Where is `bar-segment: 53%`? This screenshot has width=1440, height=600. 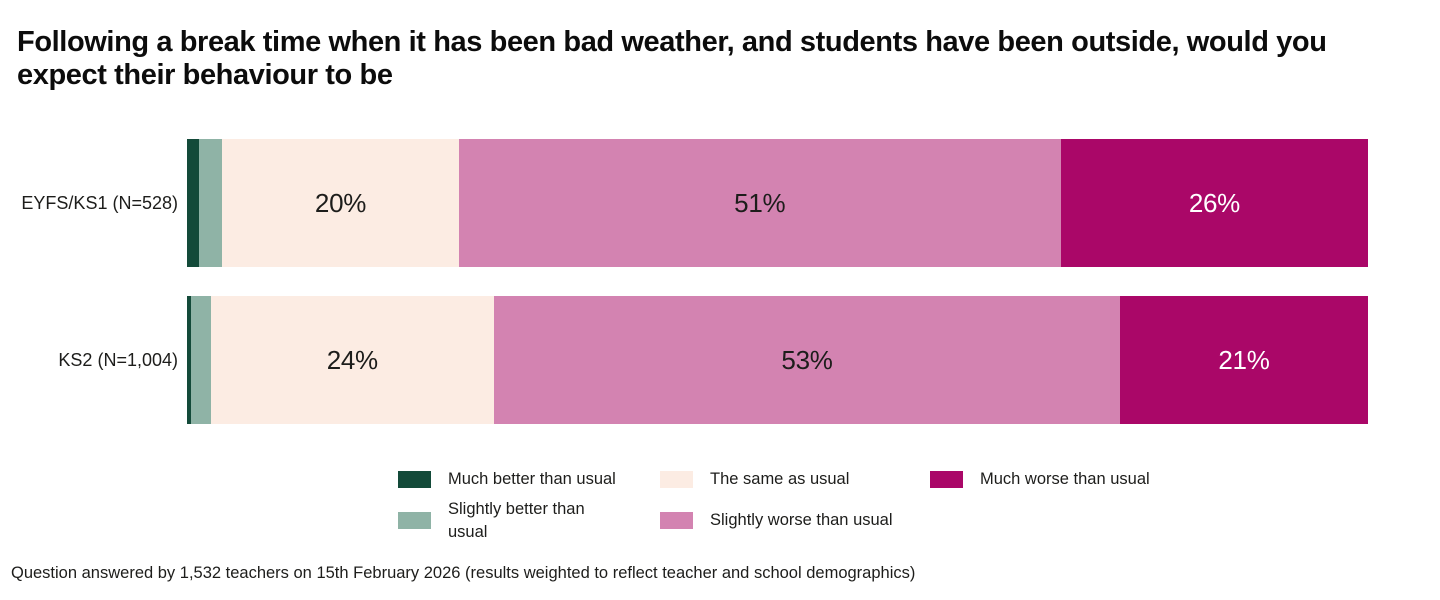 bar-segment: 53% is located at coordinates (807, 360).